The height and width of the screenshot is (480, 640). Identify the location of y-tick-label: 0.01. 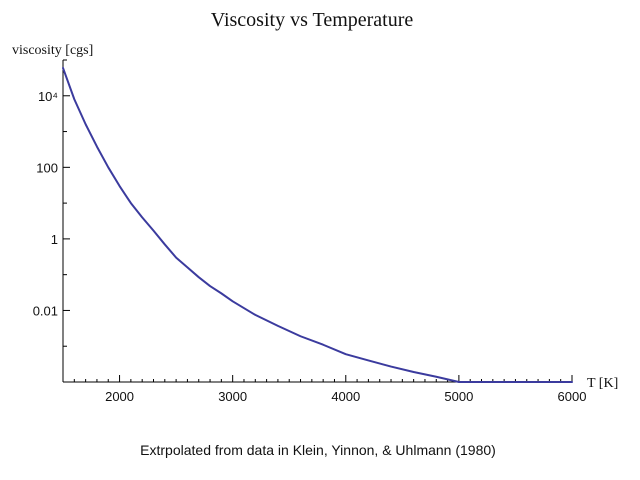
(45, 310).